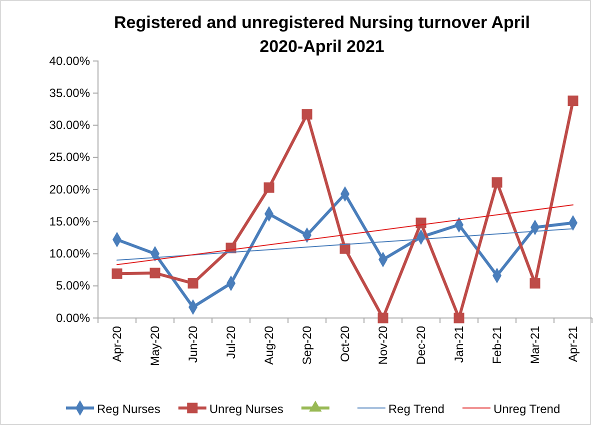 This screenshot has height=427, width=602. What do you see at coordinates (535, 345) in the screenshot?
I see `x-tick-label: Mar-21` at bounding box center [535, 345].